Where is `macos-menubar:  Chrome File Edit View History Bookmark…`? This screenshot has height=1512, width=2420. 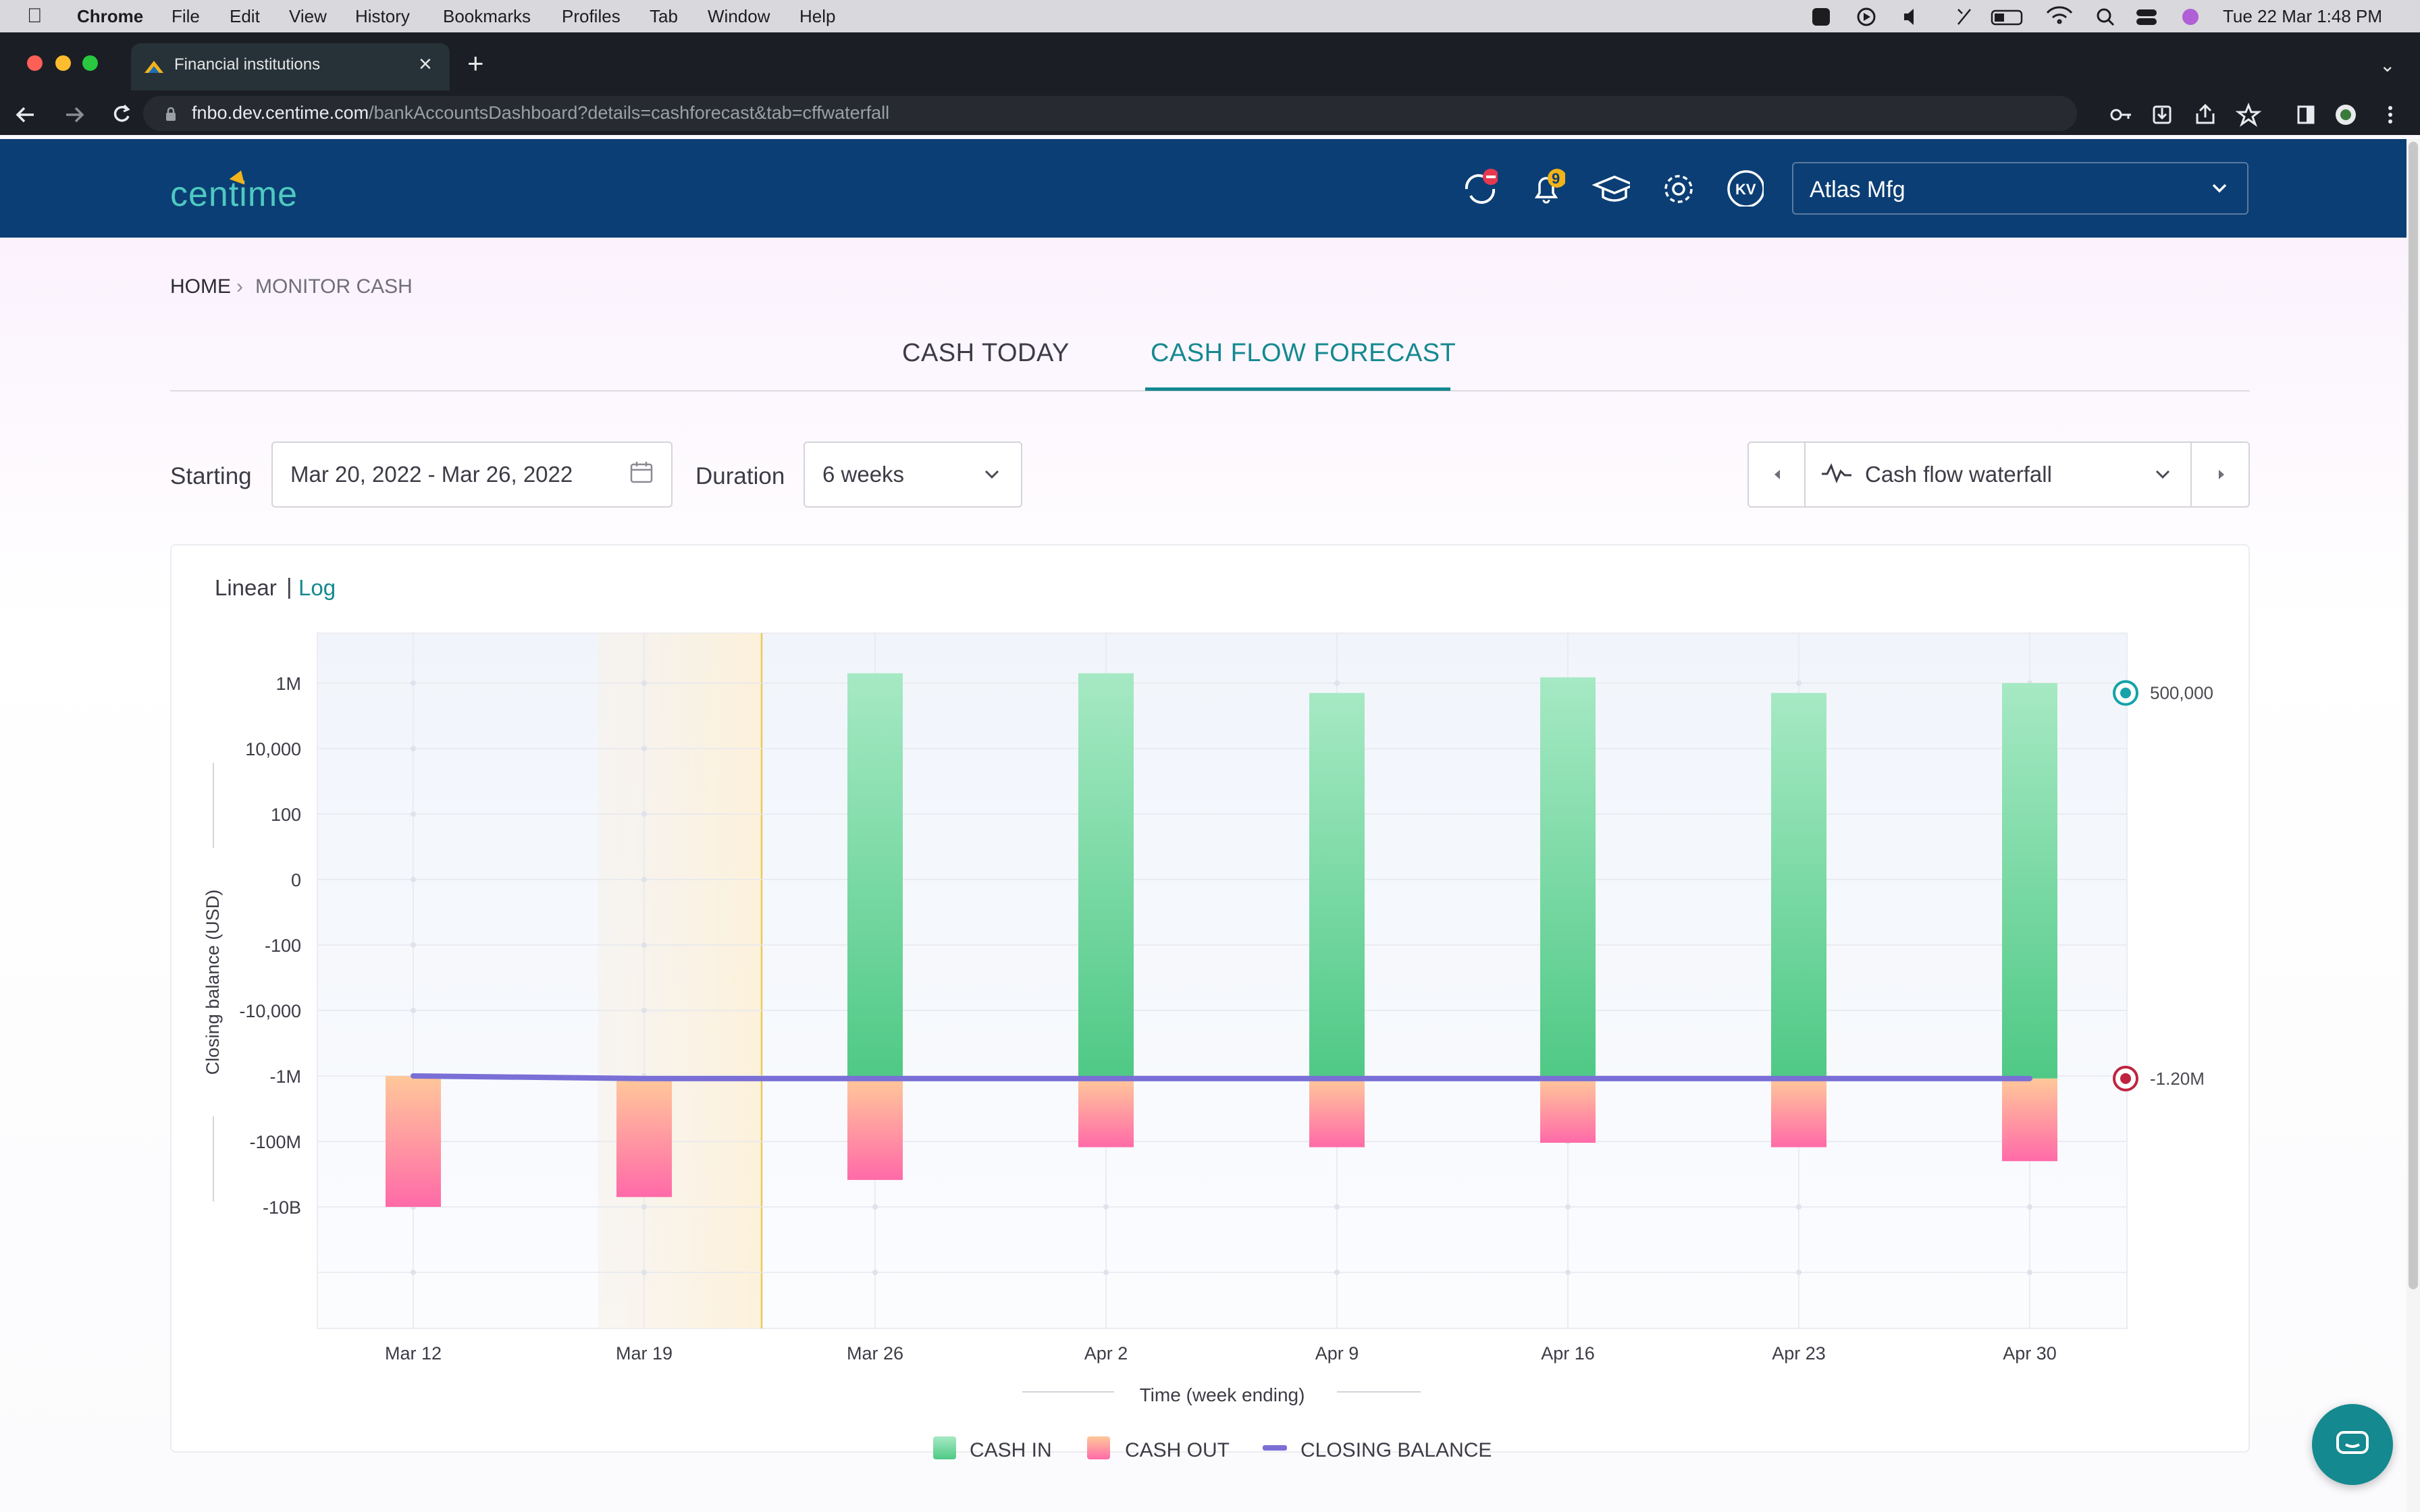 macos-menubar:  Chrome File Edit View History Bookmark… is located at coordinates (1210, 16).